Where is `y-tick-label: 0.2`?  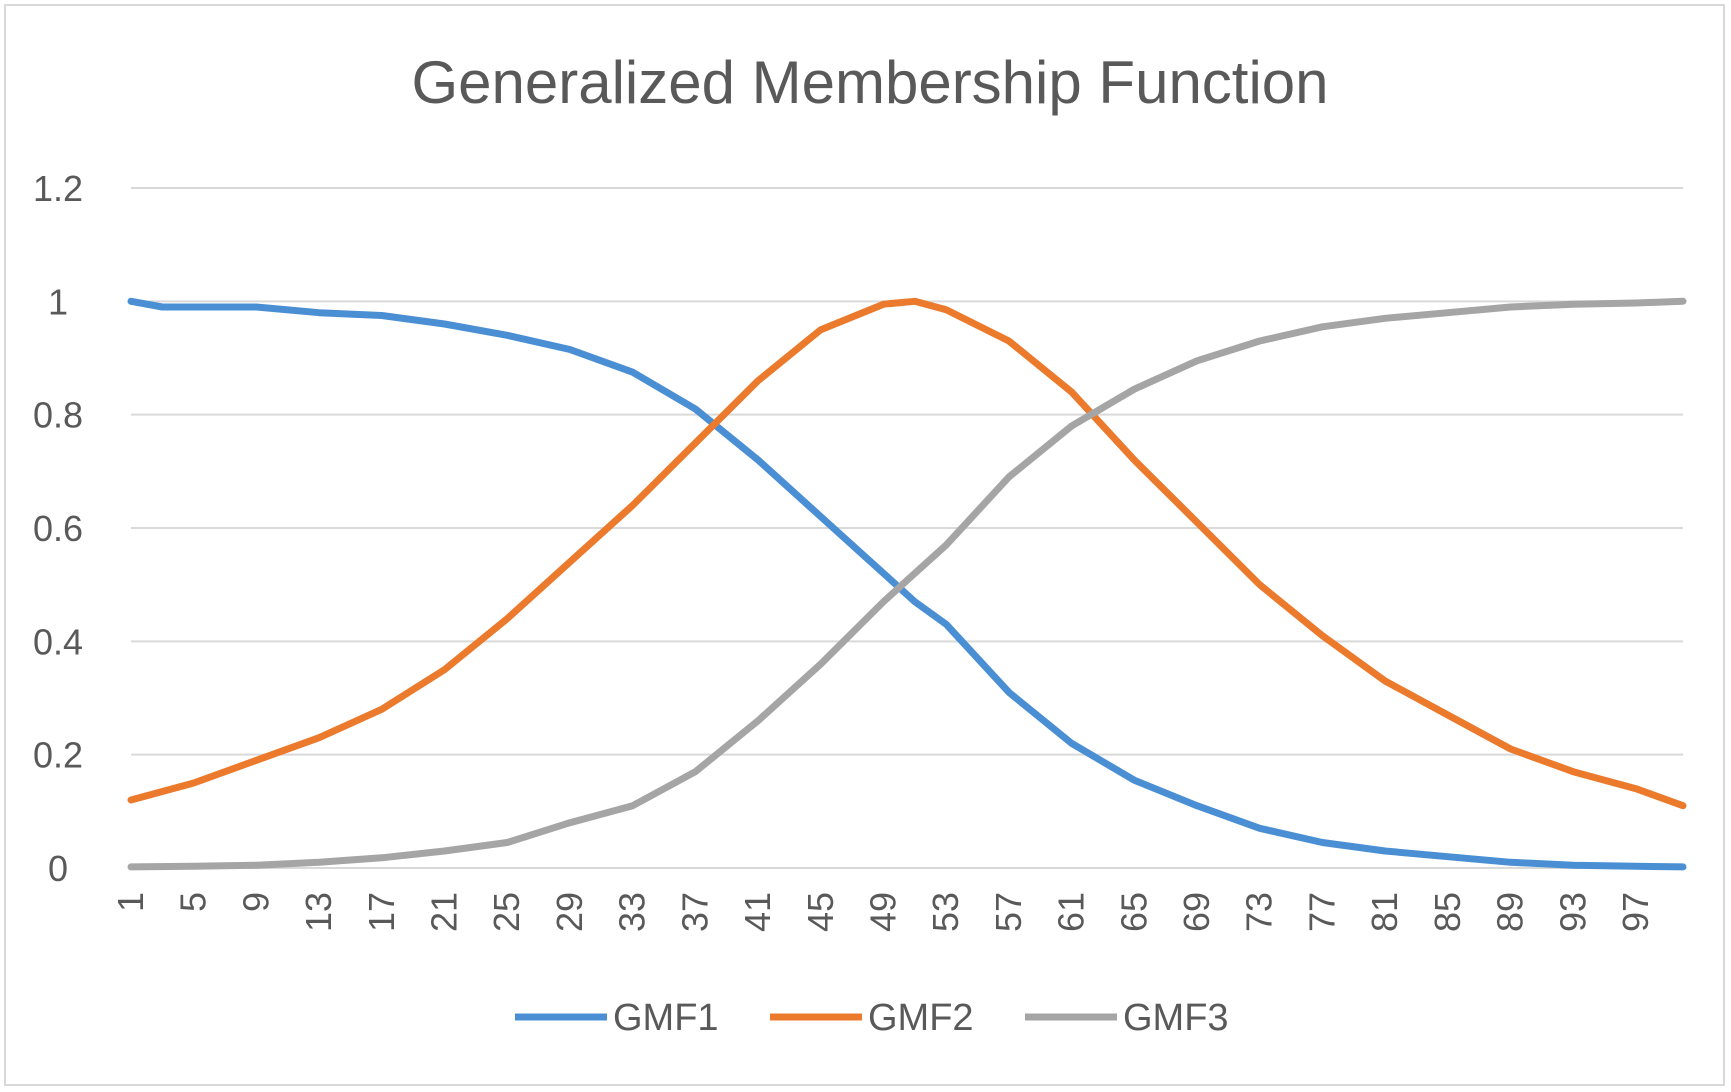
y-tick-label: 0.2 is located at coordinates (58, 755).